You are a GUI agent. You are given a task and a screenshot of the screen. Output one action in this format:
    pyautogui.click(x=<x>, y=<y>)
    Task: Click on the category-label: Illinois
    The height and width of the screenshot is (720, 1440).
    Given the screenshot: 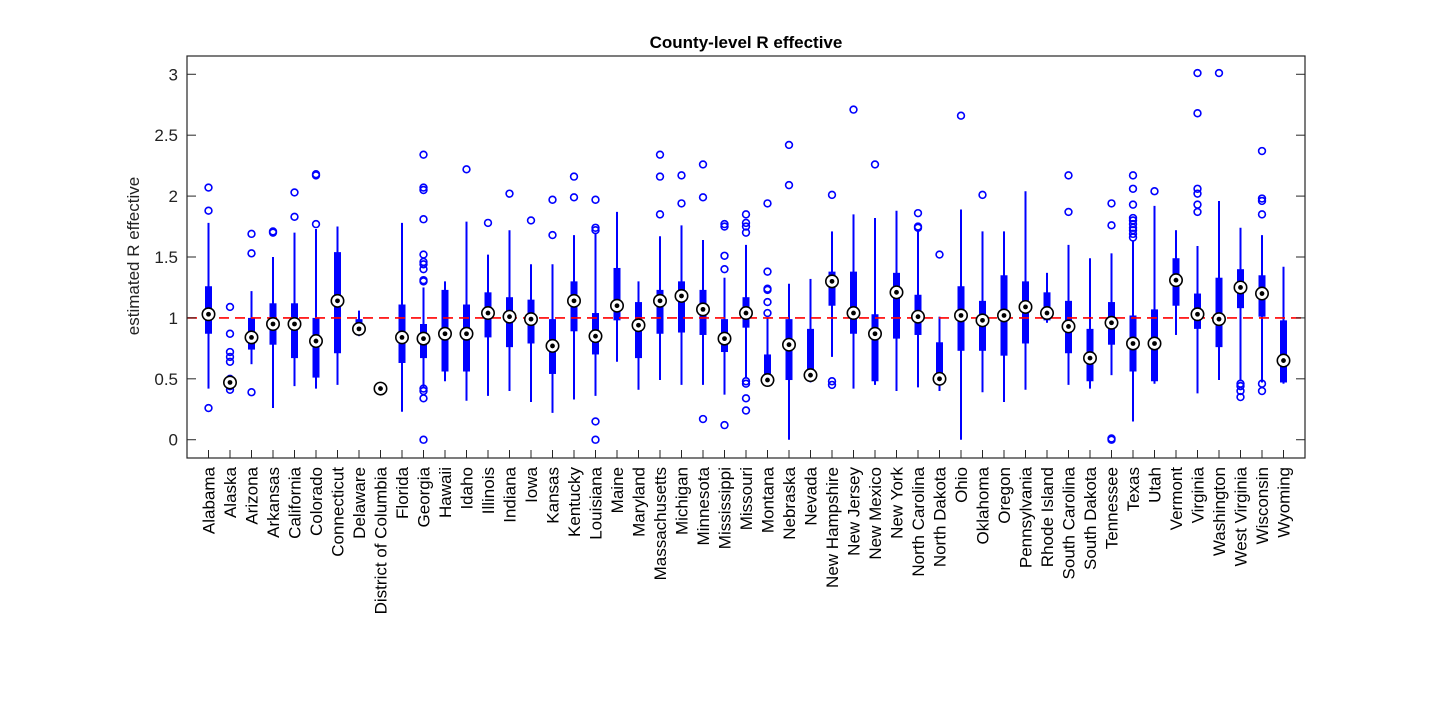 What is the action you would take?
    pyautogui.click(x=488, y=490)
    